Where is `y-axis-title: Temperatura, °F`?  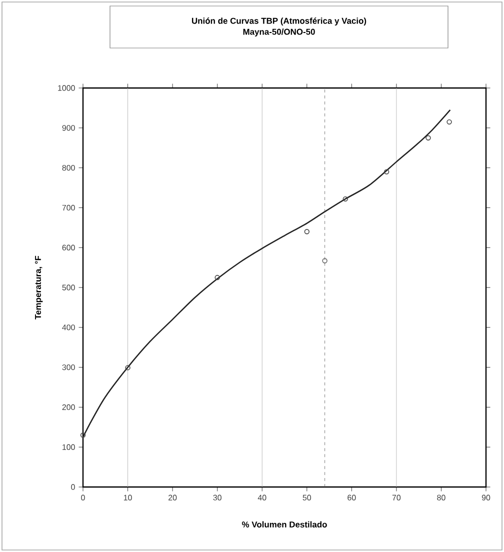 y-axis-title: Temperatura, °F is located at coordinates (39, 288).